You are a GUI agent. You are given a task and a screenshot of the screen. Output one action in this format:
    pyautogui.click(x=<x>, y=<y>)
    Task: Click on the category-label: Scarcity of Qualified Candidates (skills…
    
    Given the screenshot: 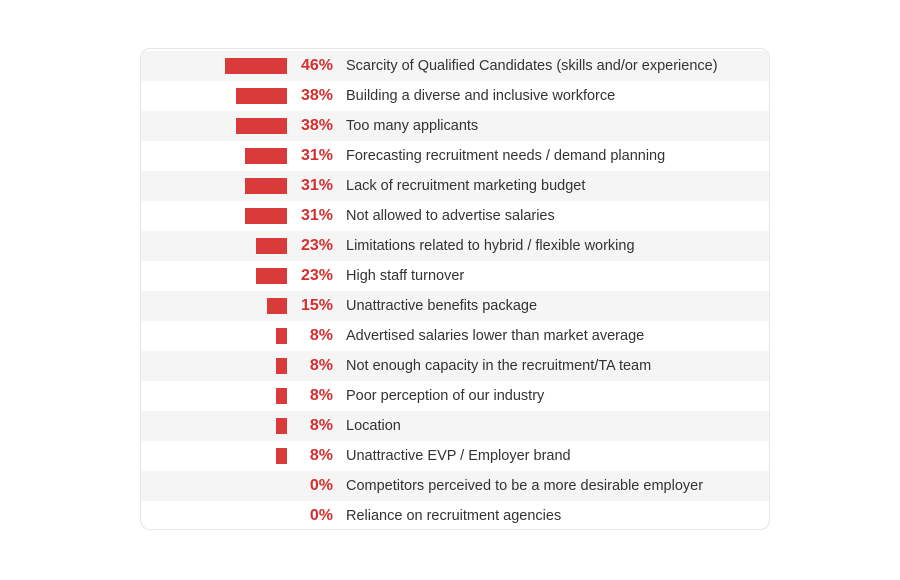 What is the action you would take?
    pyautogui.click(x=532, y=66)
    